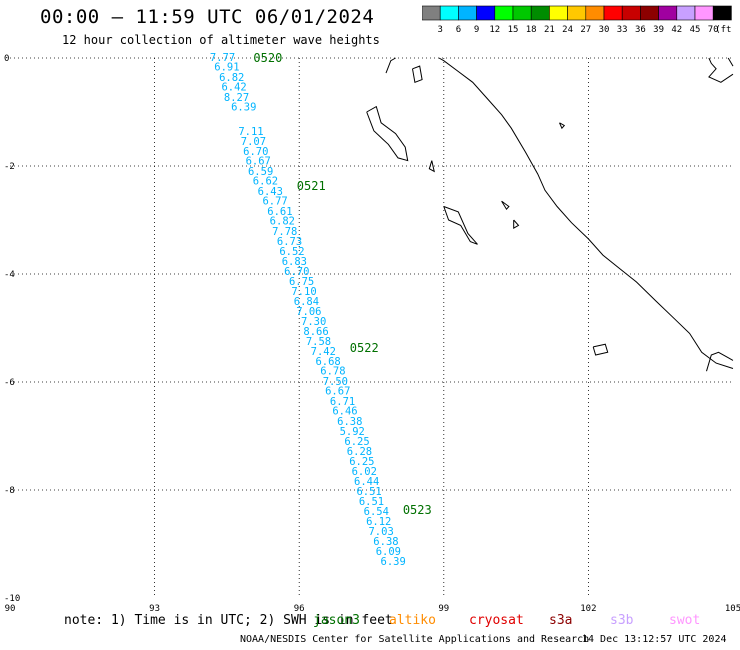 Image resolution: width=740 pixels, height=650 pixels. Describe the element at coordinates (260, 172) in the screenshot. I see `wave-height-label: 6.59` at that location.